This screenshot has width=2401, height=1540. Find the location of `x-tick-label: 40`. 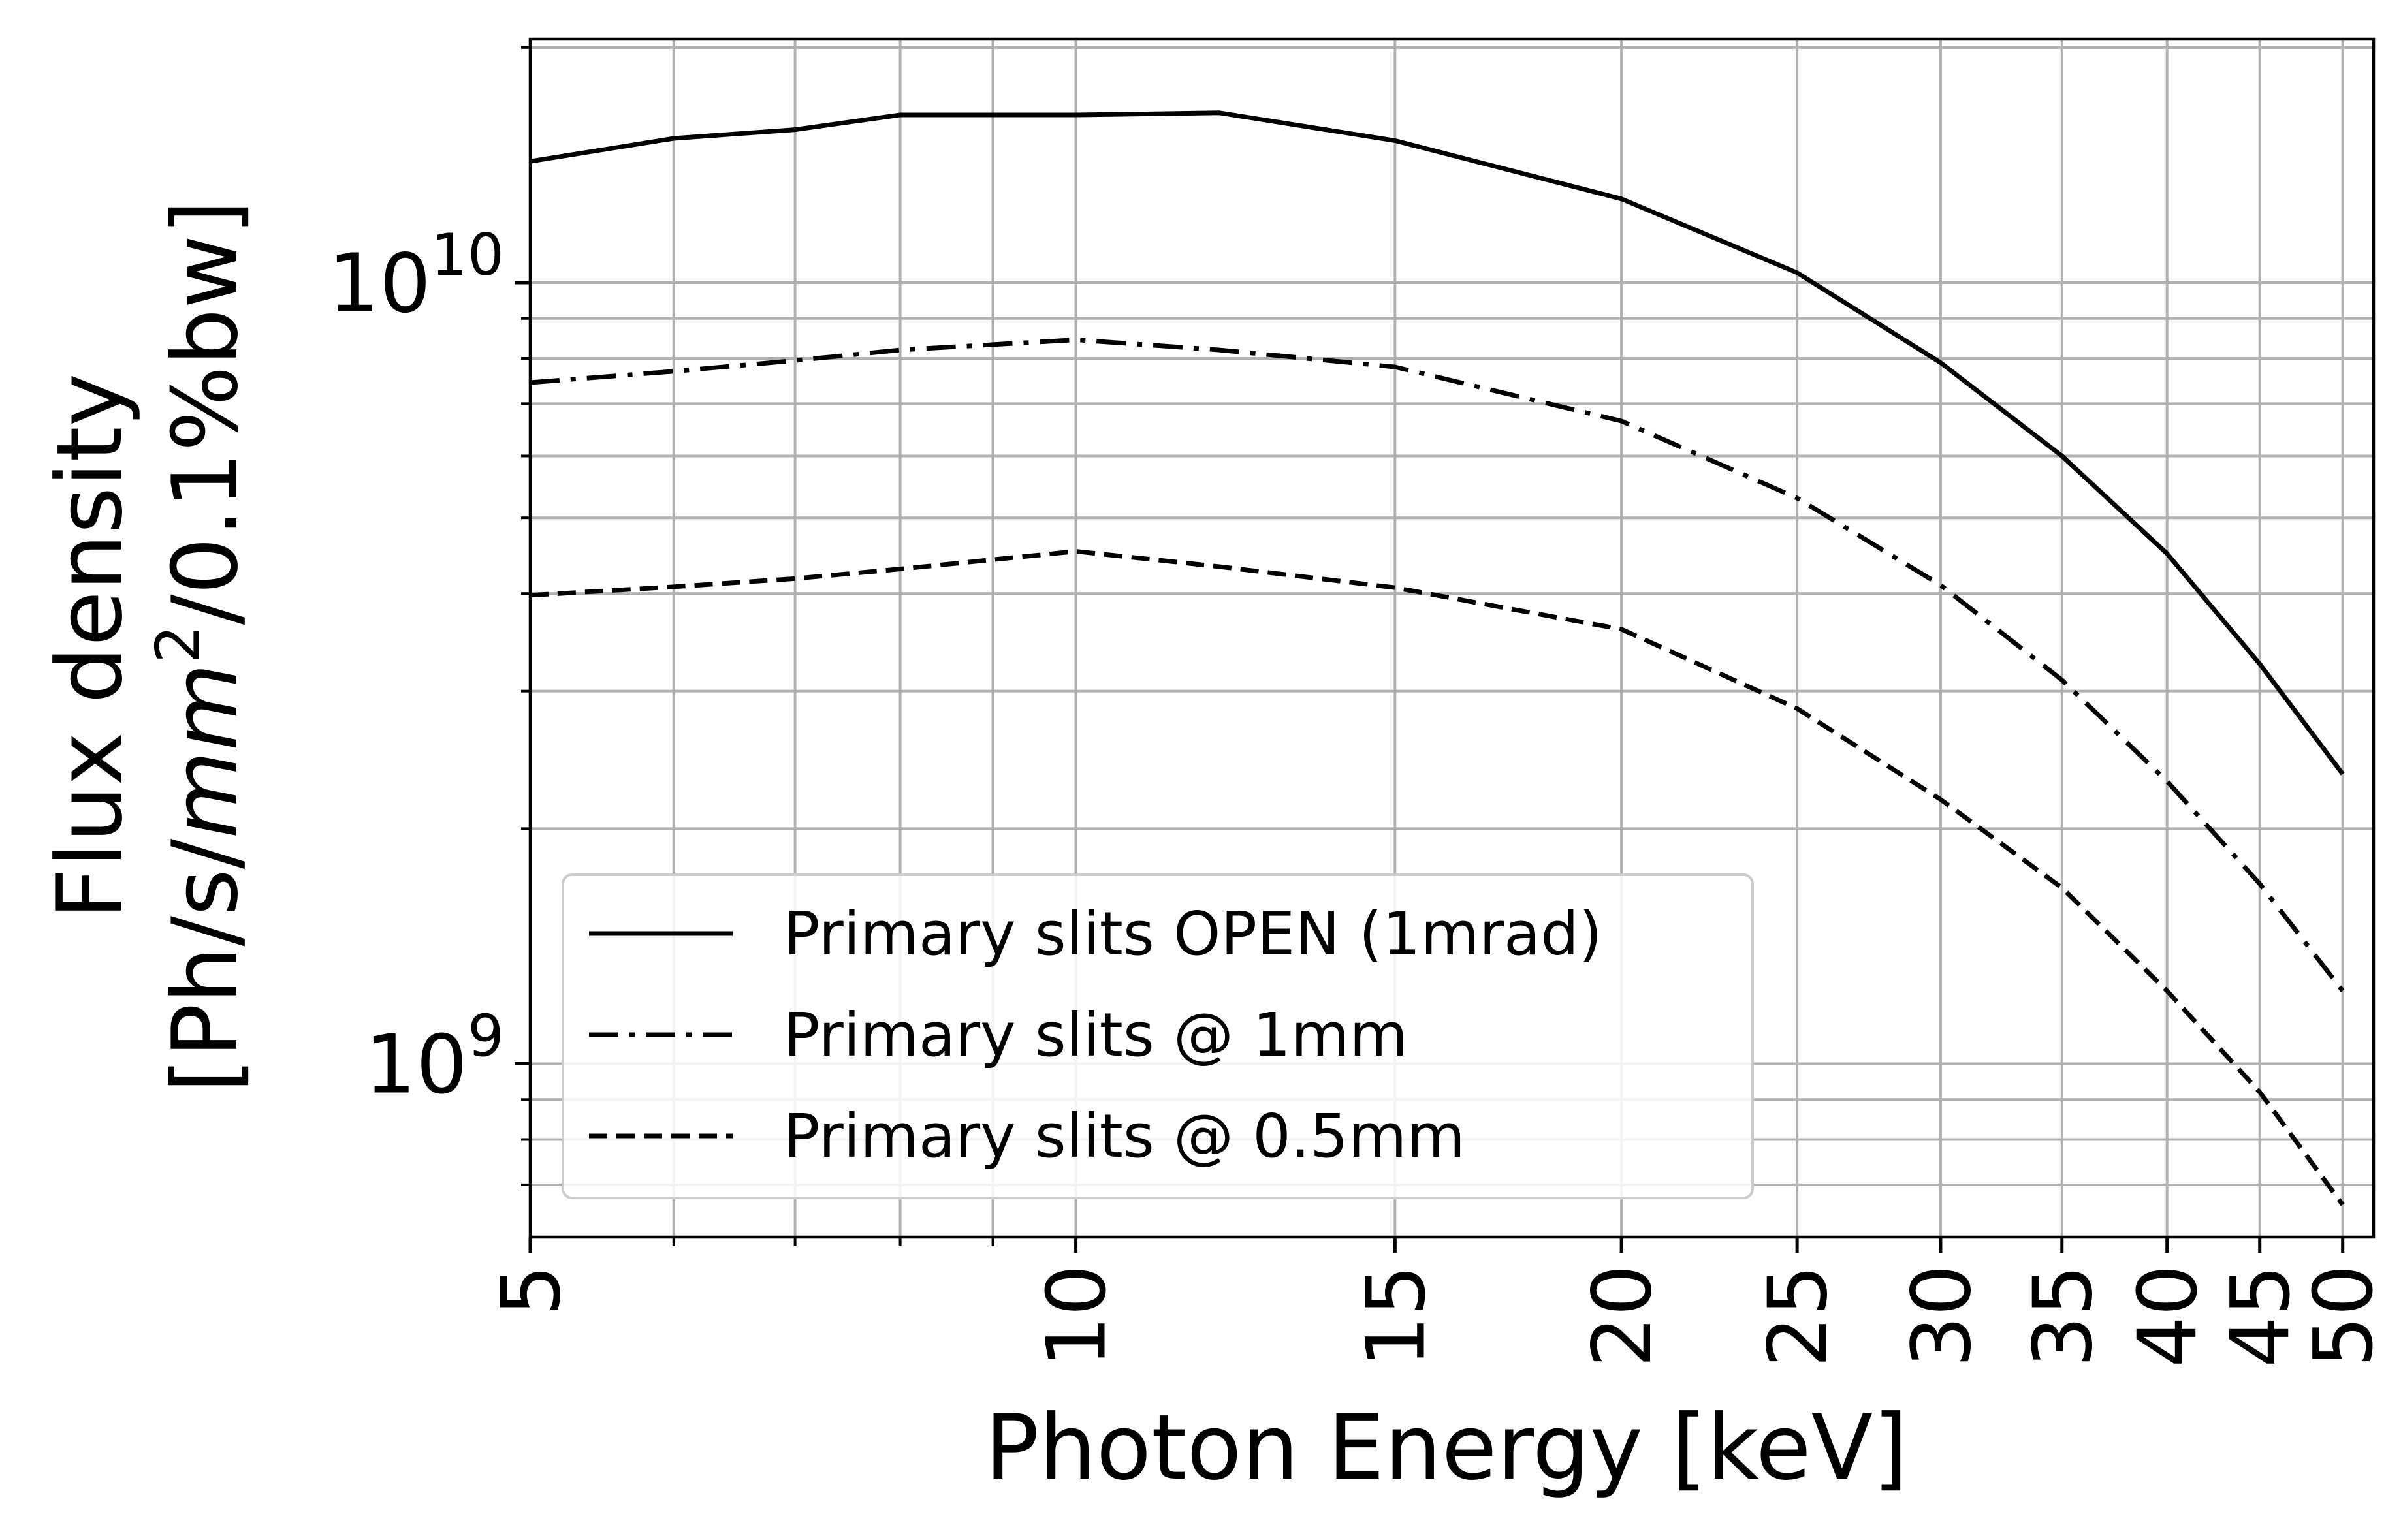

x-tick-label: 40 is located at coordinates (2169, 1316).